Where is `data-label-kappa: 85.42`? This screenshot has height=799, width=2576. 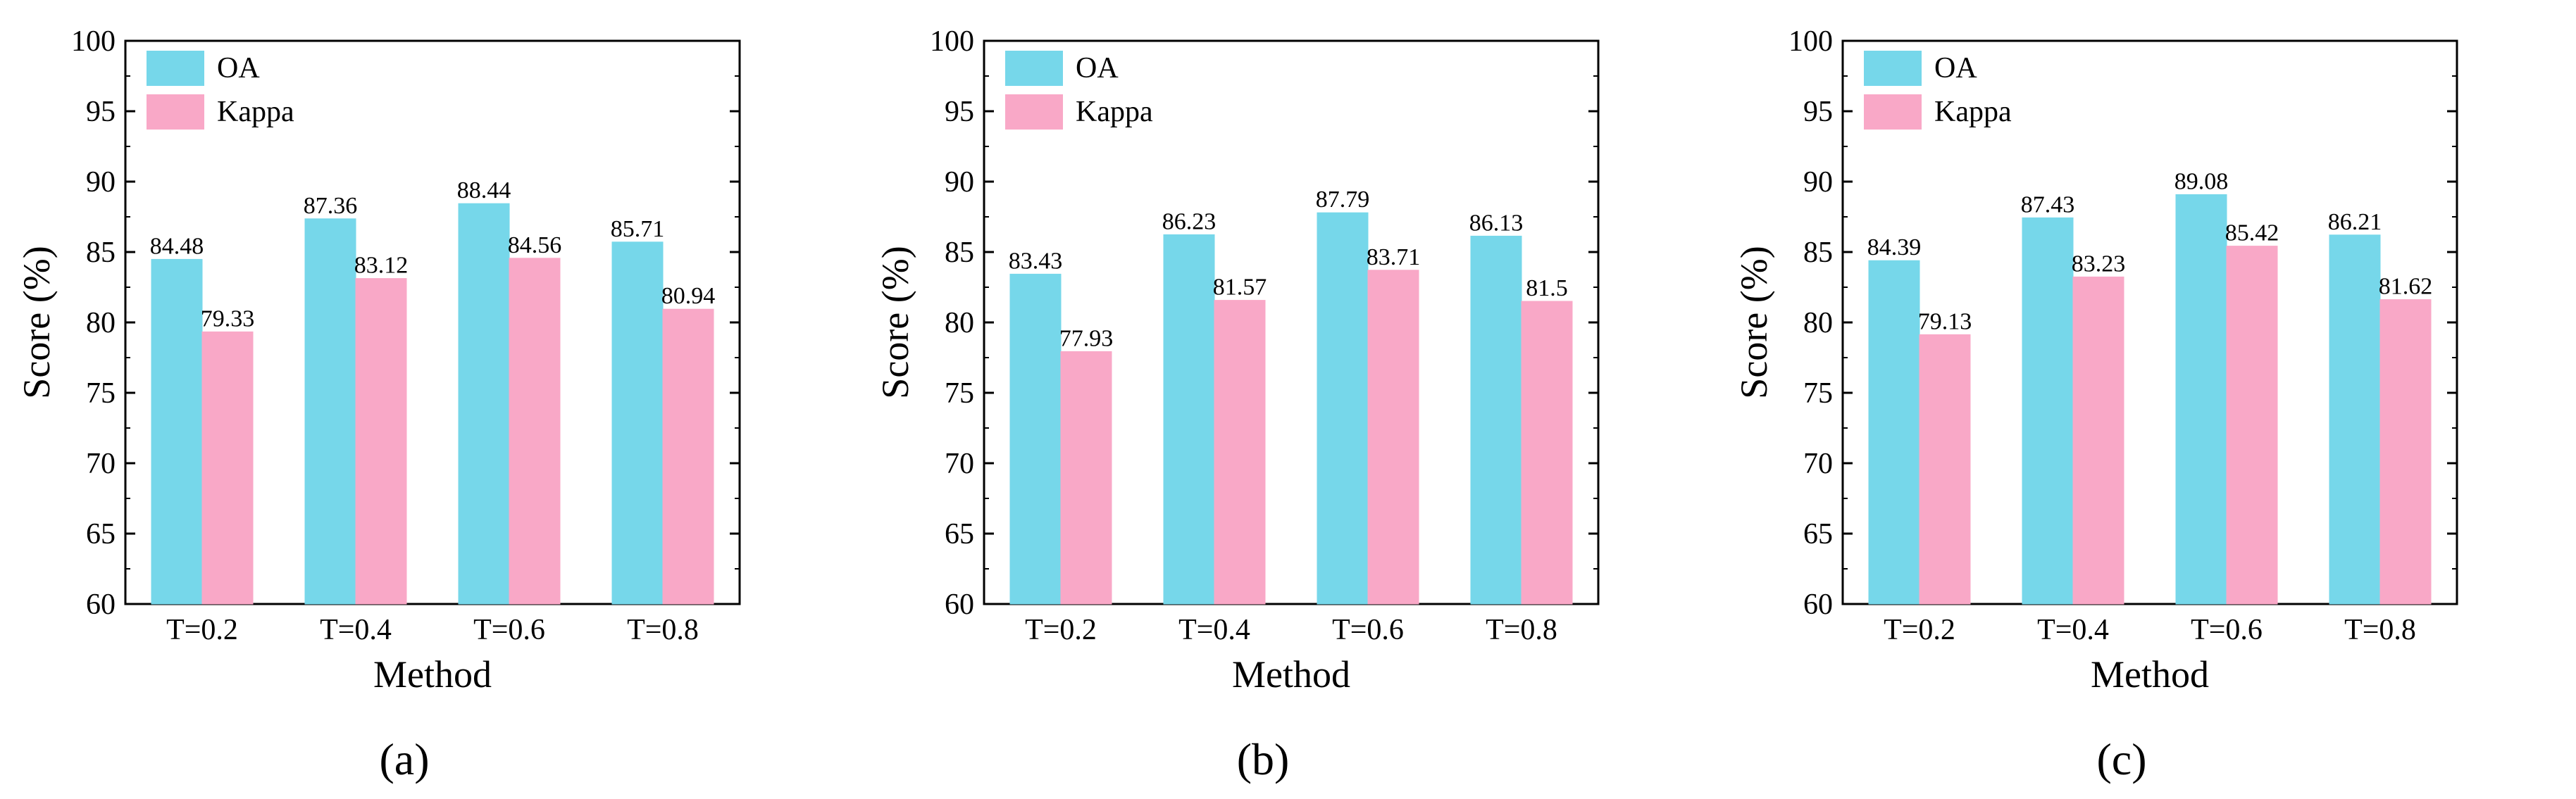
data-label-kappa: 85.42 is located at coordinates (2252, 233).